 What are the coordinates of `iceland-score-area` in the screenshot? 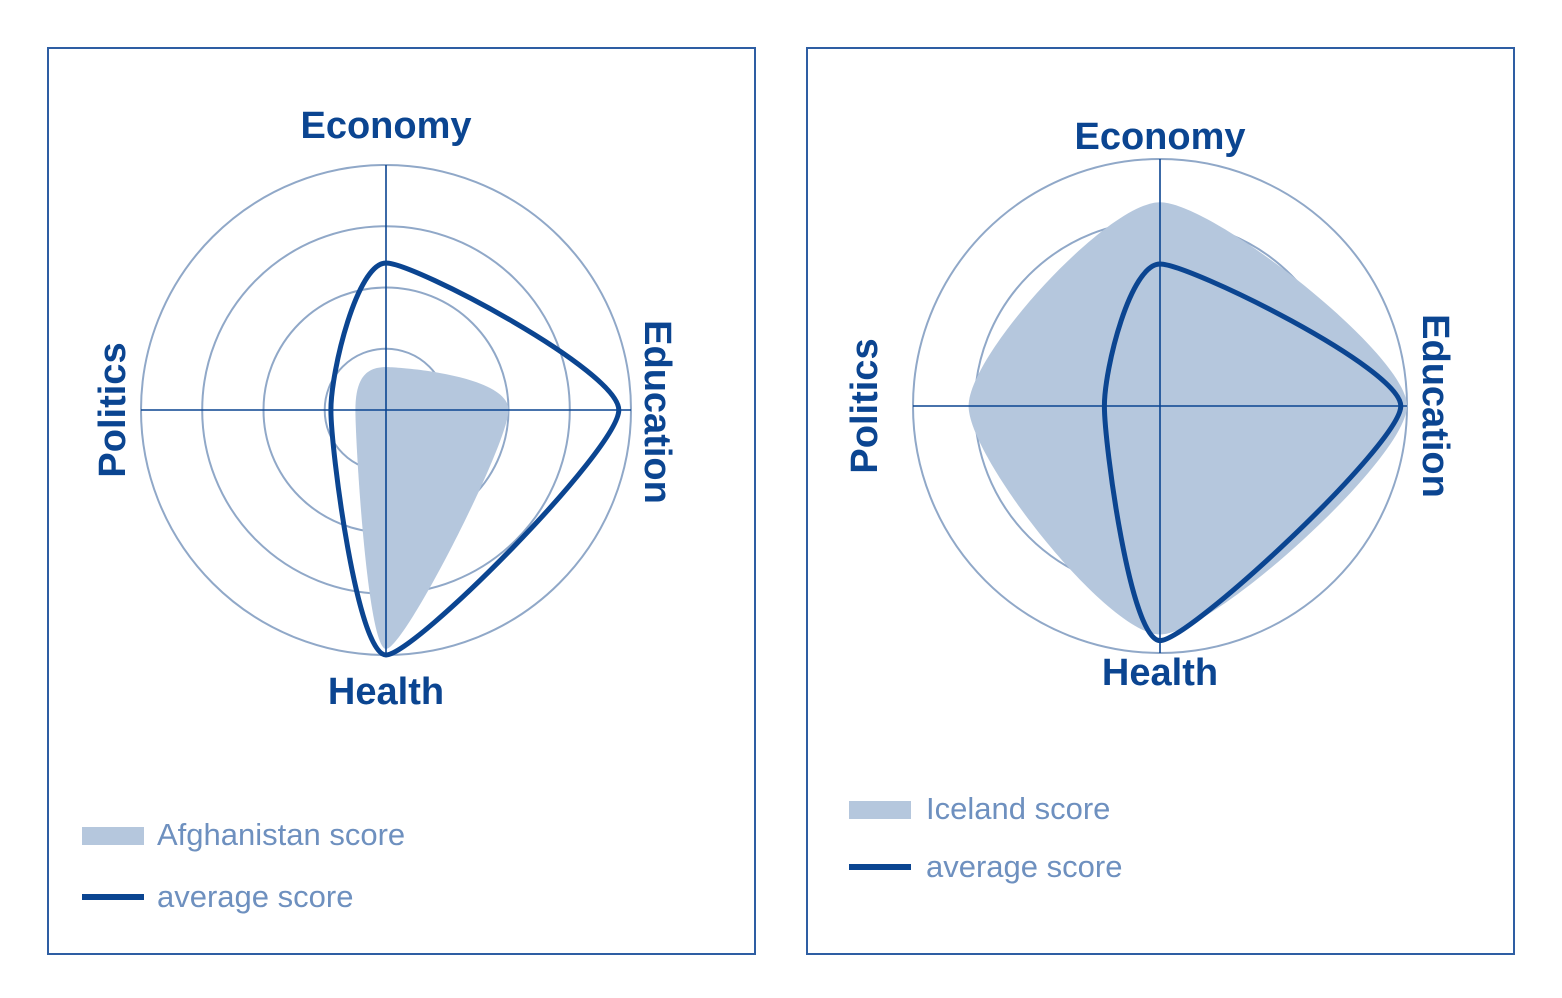 It's located at (1187, 418).